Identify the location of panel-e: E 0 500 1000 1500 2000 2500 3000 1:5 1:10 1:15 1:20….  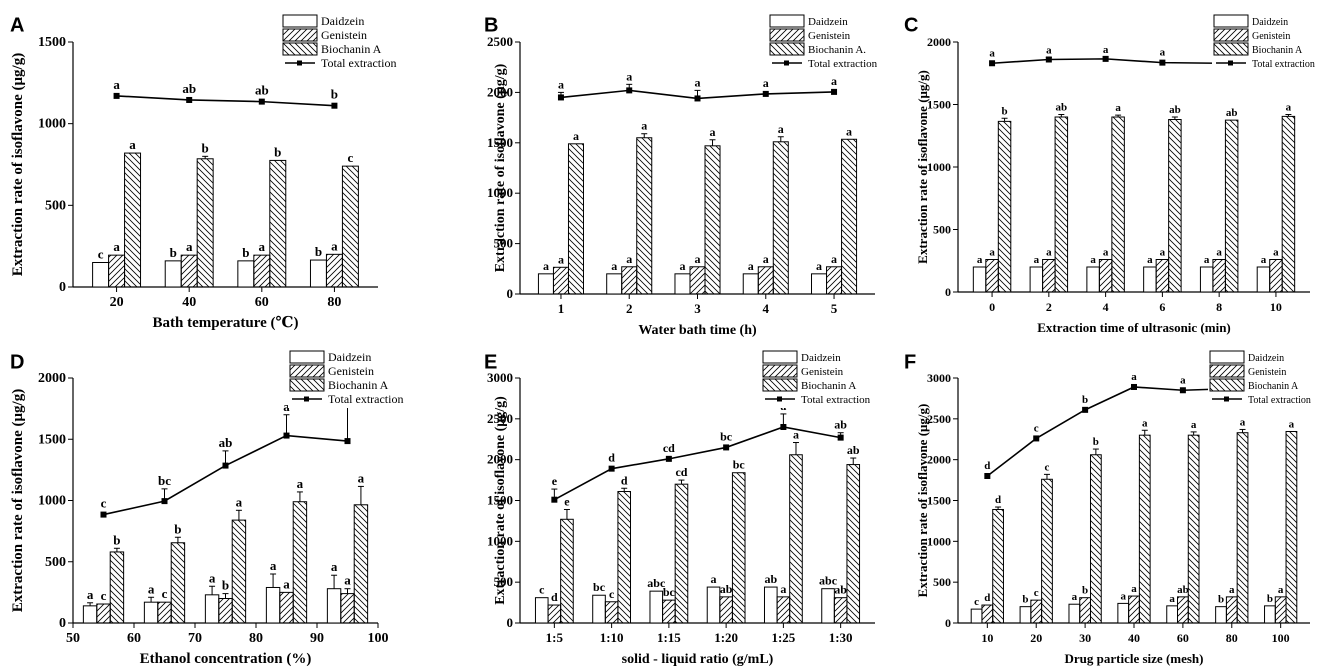
(679, 507).